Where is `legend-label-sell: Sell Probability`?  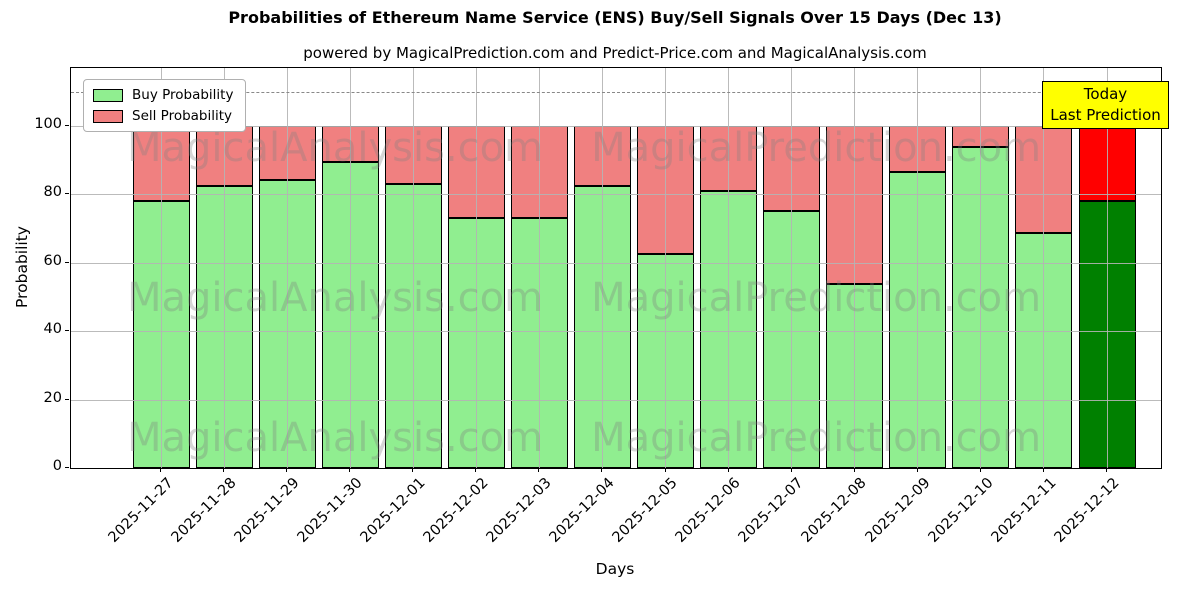 legend-label-sell: Sell Probability is located at coordinates (182, 116).